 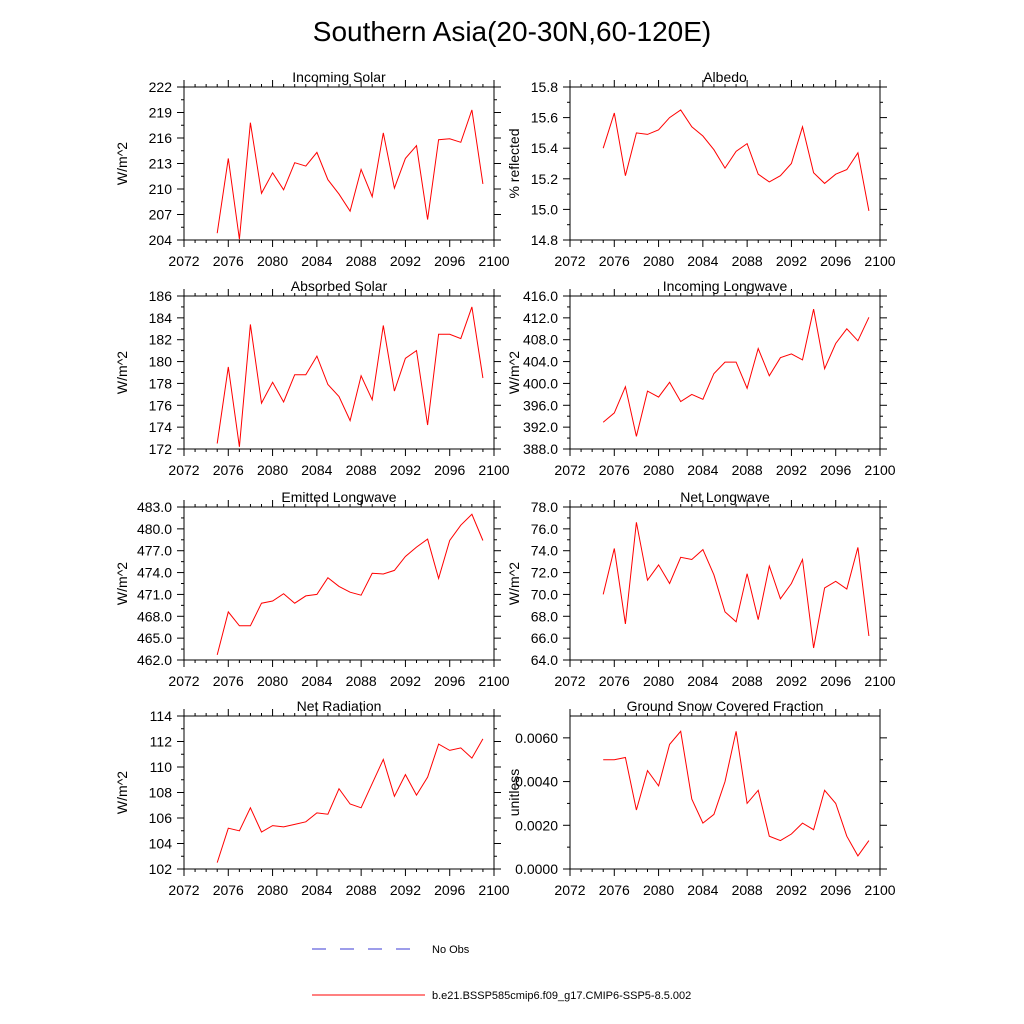 I want to click on y-tick-label: 76.0, so click(x=544, y=529).